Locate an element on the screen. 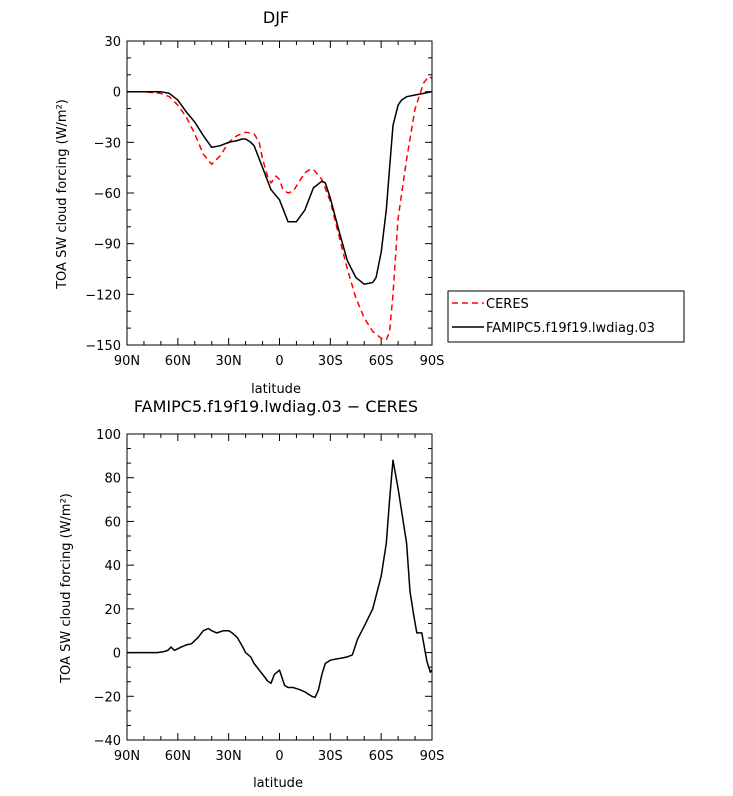 The height and width of the screenshot is (796, 733). y-tick-label: 80 is located at coordinates (112, 479).